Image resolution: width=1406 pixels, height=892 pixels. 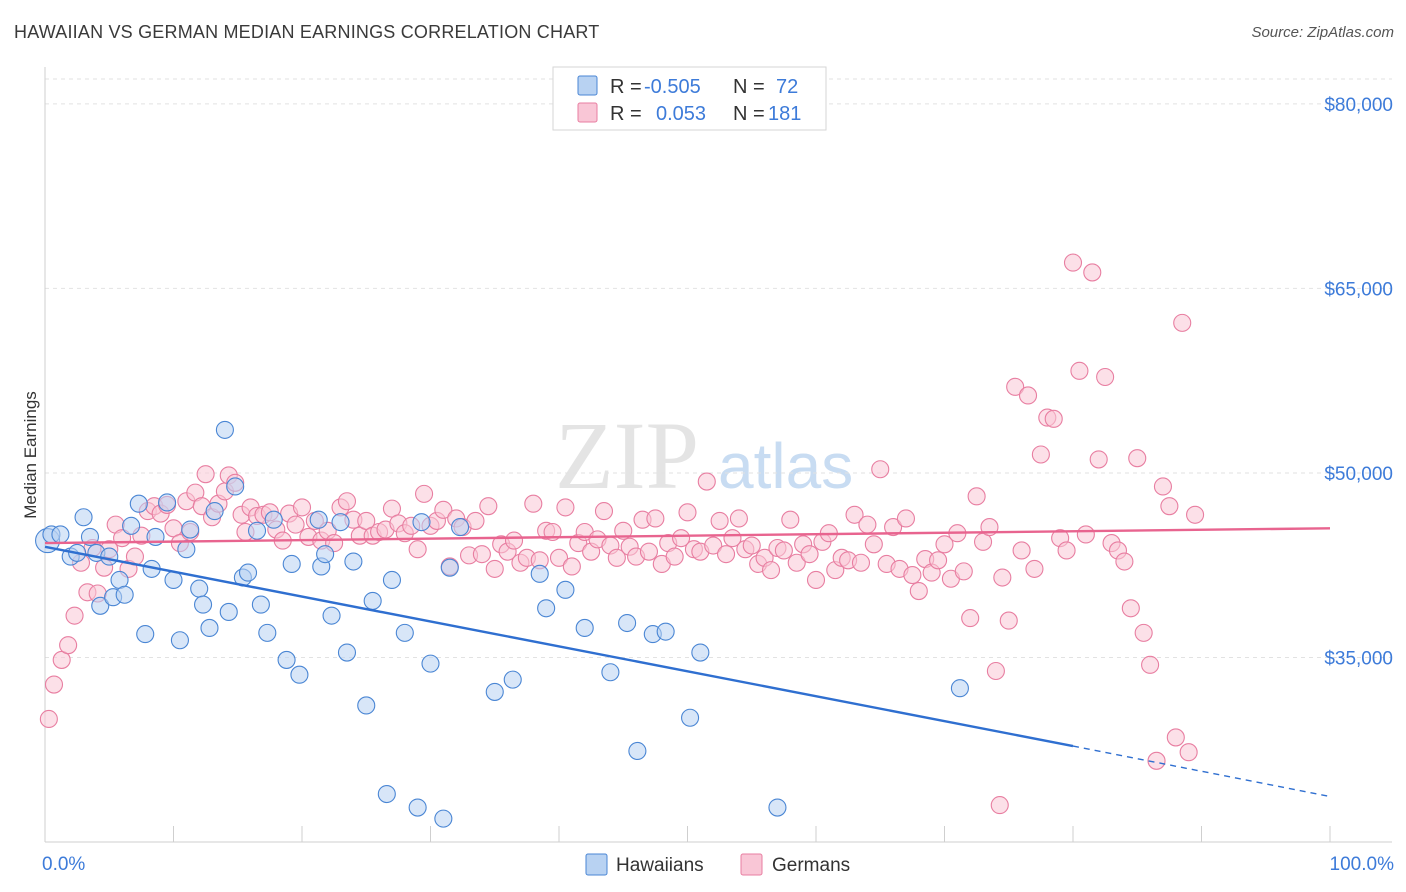 I want to click on legend-swatch-germans, so click(x=587, y=112).